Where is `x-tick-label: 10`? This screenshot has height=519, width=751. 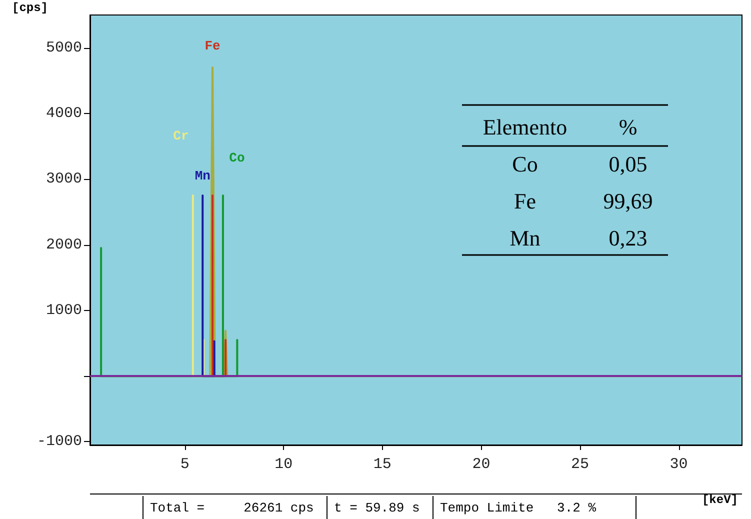
x-tick-label: 10 is located at coordinates (283, 464).